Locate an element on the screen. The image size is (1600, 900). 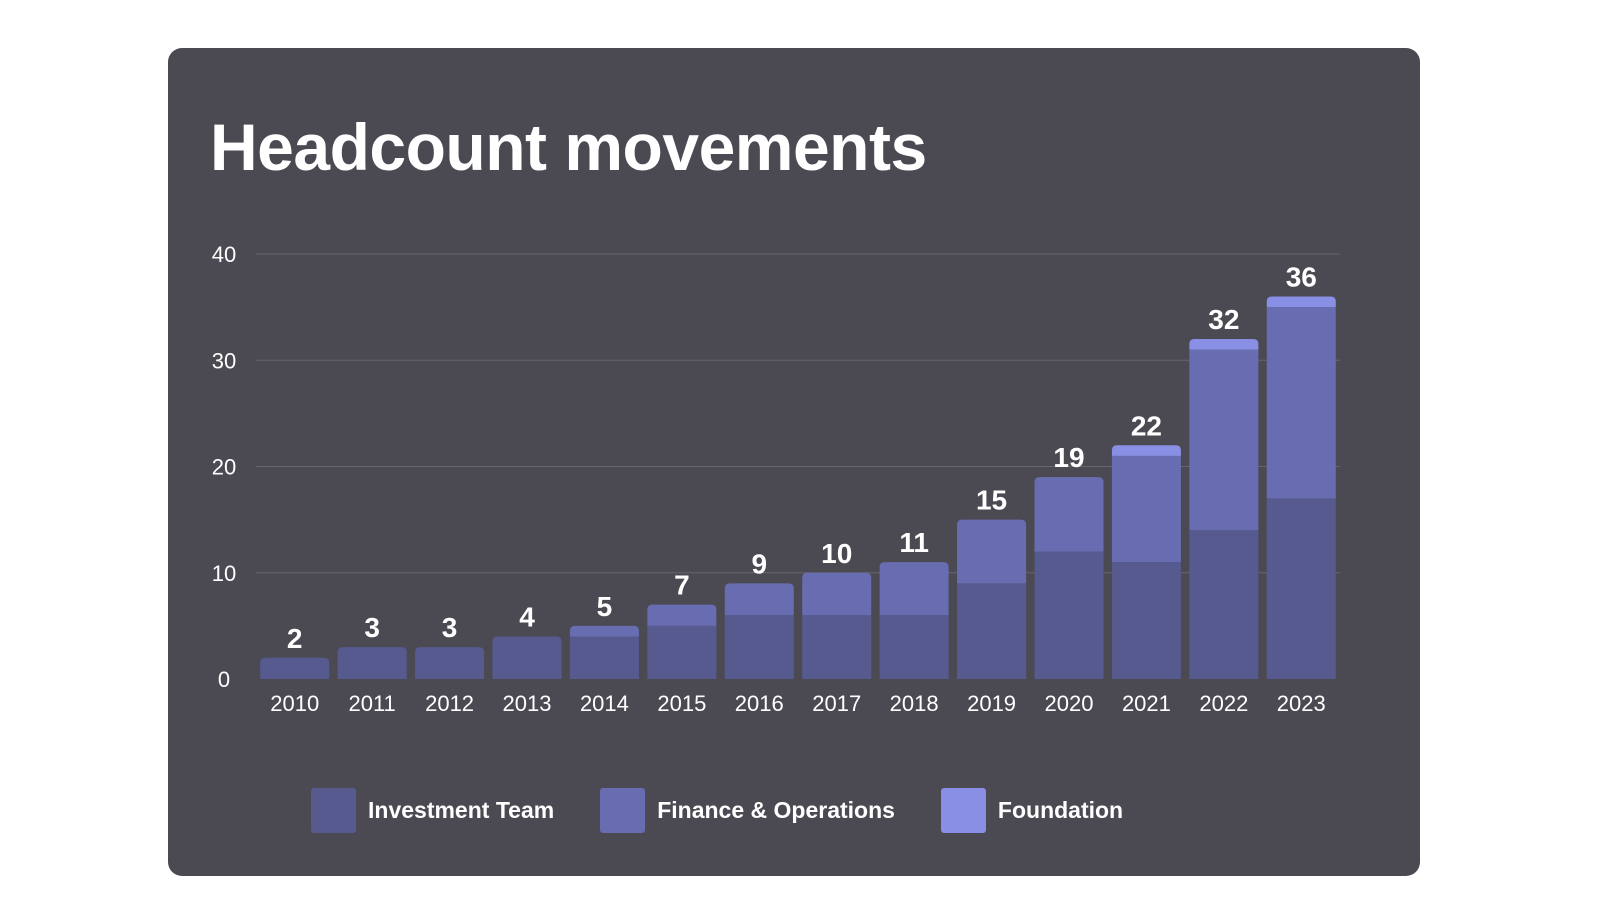
y-tick-label: 40 is located at coordinates (224, 254).